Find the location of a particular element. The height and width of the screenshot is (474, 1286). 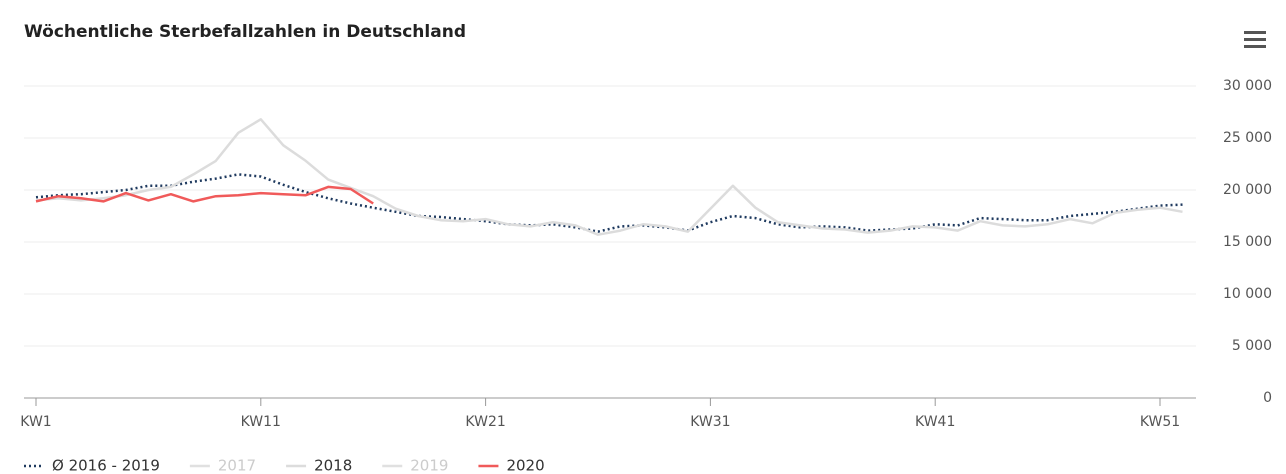

menu-button is located at coordinates (1255, 39).